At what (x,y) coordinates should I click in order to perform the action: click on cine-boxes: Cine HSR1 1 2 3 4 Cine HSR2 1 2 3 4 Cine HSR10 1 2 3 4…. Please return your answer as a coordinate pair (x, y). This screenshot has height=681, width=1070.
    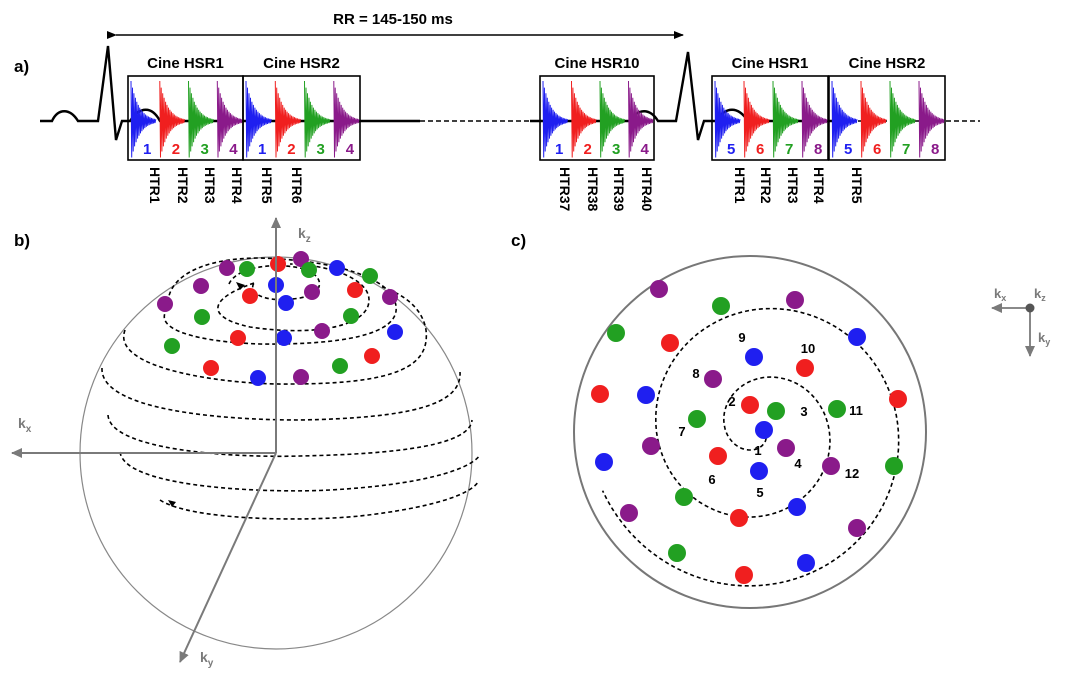
    Looking at the image, I should click on (536, 108).